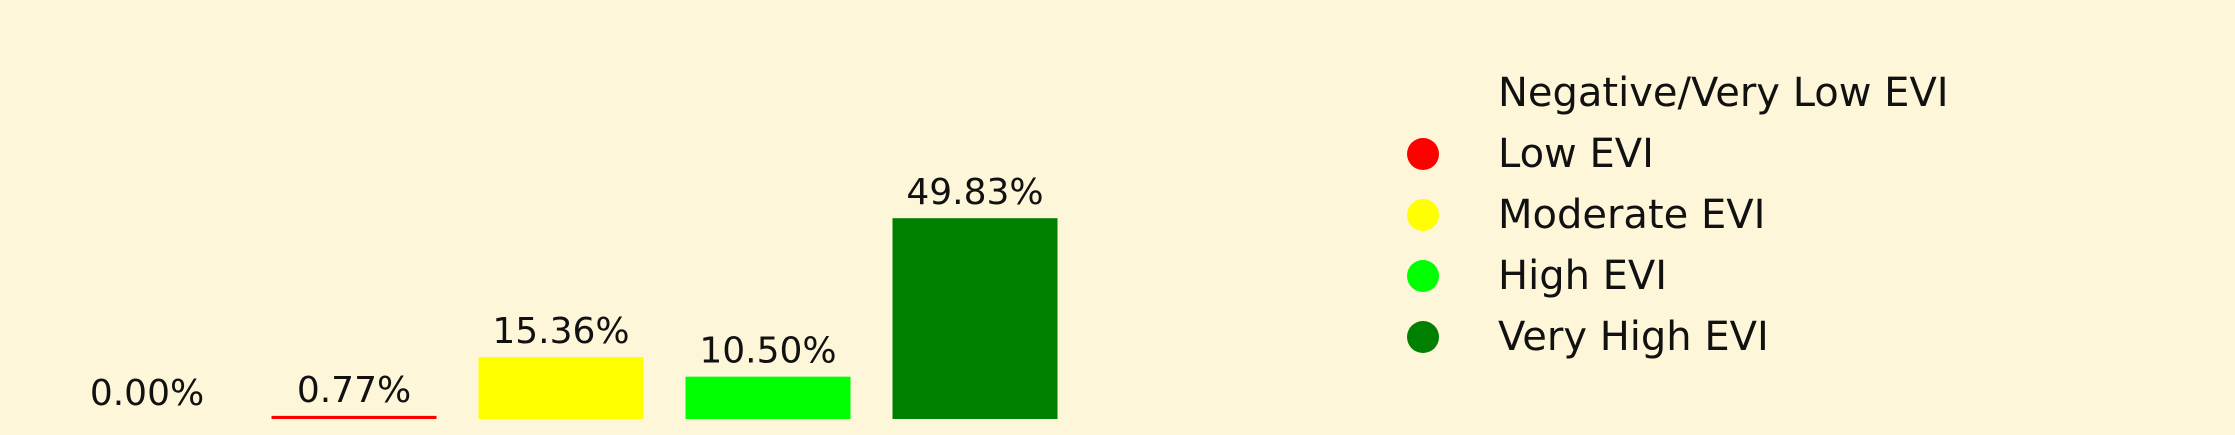 The height and width of the screenshot is (435, 2235). What do you see at coordinates (975, 318) in the screenshot?
I see `bar-very-high` at bounding box center [975, 318].